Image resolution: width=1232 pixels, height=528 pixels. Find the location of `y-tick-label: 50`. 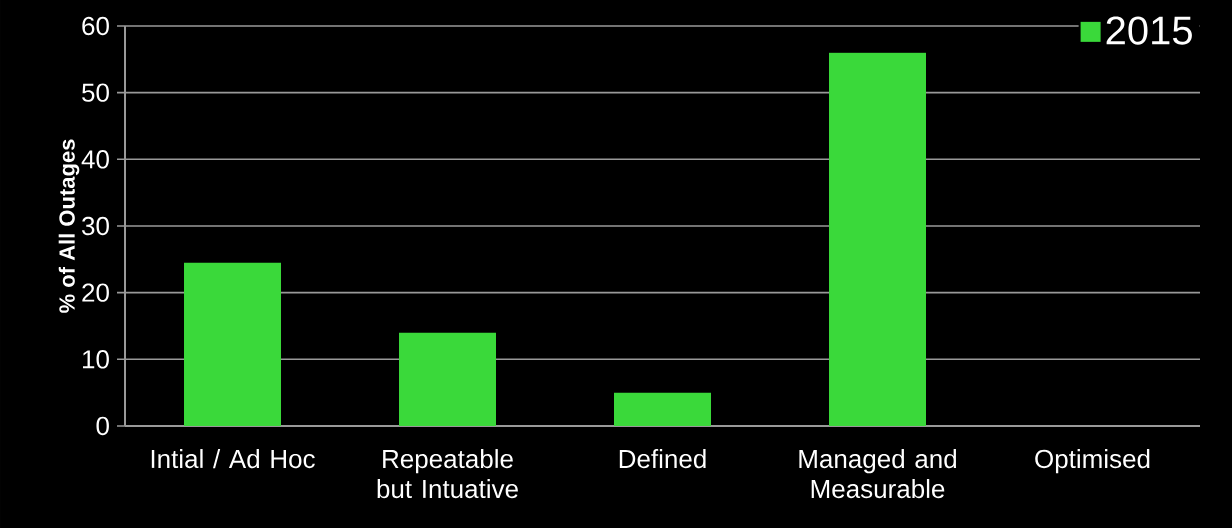

y-tick-label: 50 is located at coordinates (95, 92).